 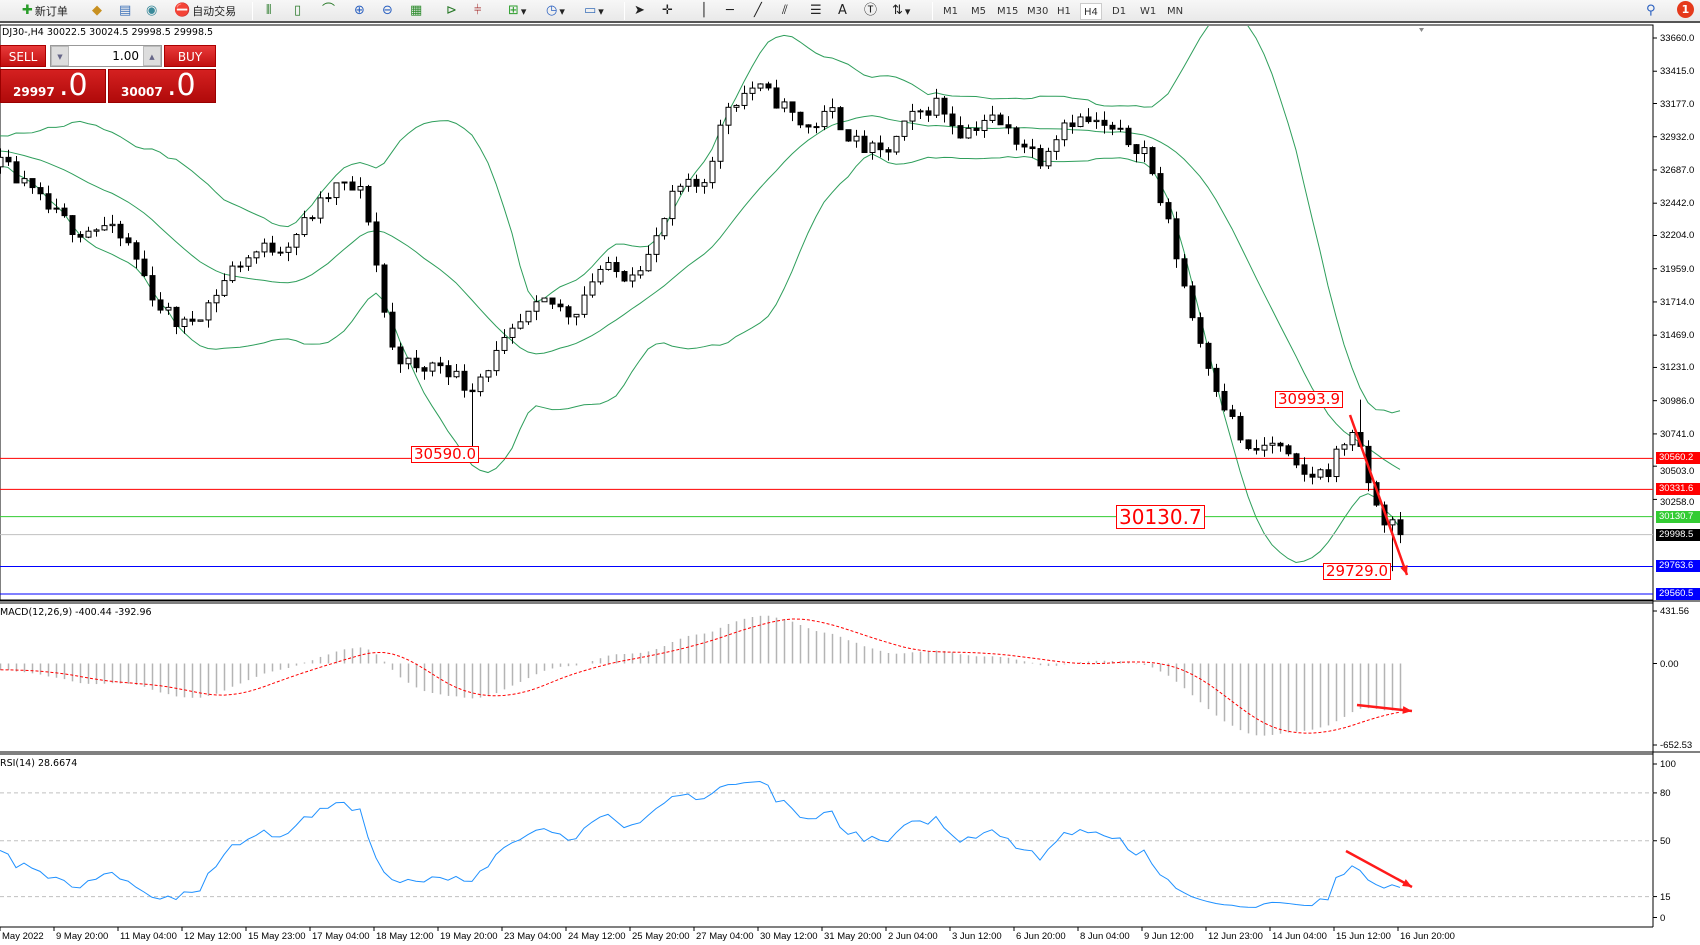 I want to click on timeframe-h4: H4, so click(x=1091, y=11).